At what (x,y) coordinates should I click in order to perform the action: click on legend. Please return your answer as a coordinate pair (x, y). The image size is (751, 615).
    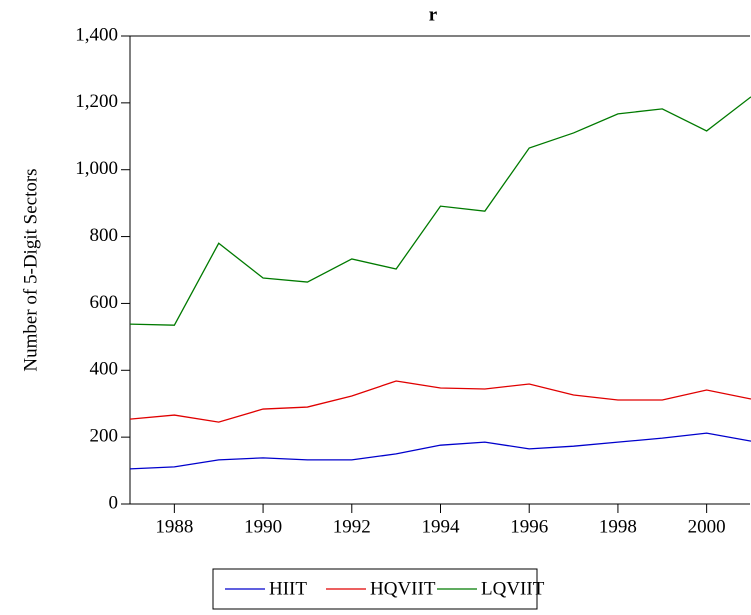
    Looking at the image, I should click on (375, 589).